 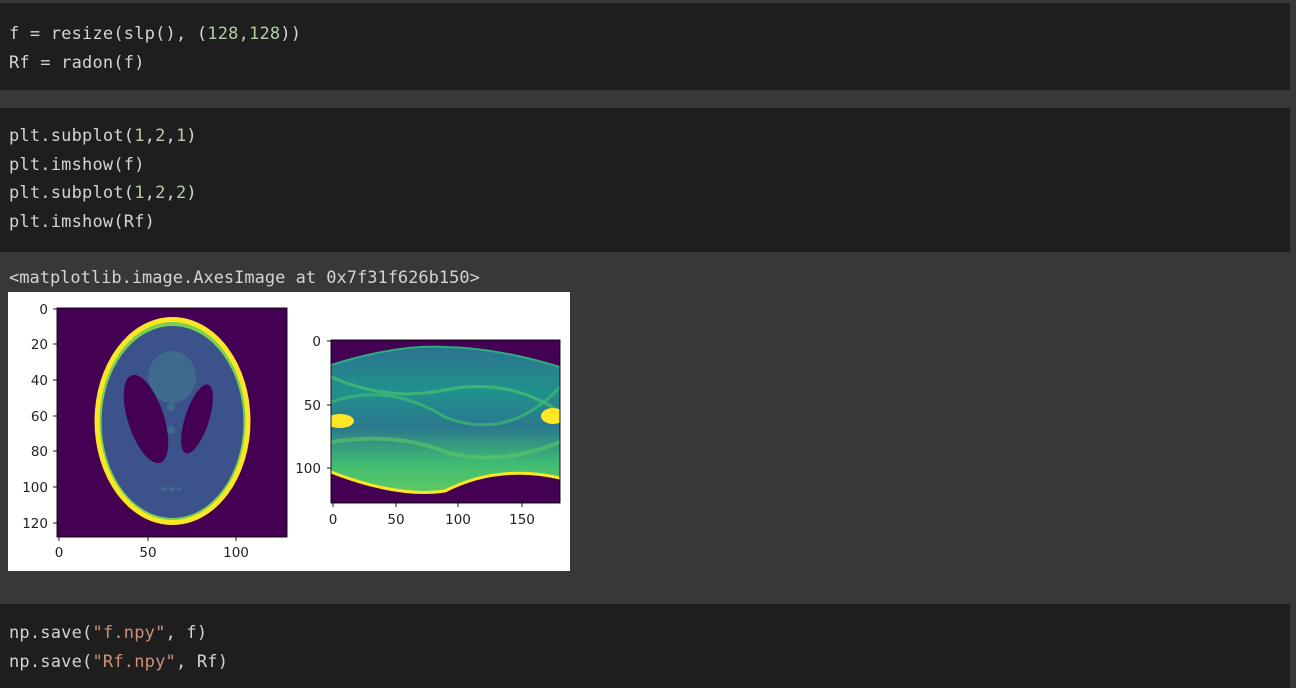 I want to click on code-line: f = resize(slp(), (128,128)), so click(x=155, y=34).